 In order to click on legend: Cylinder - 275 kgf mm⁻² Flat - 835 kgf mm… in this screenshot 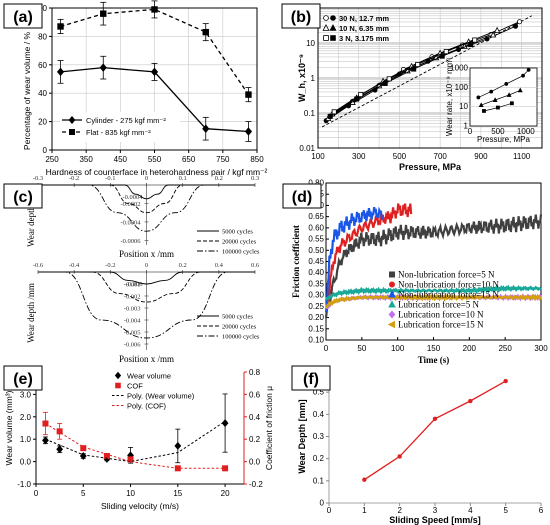, I will do `click(120, 127)`.